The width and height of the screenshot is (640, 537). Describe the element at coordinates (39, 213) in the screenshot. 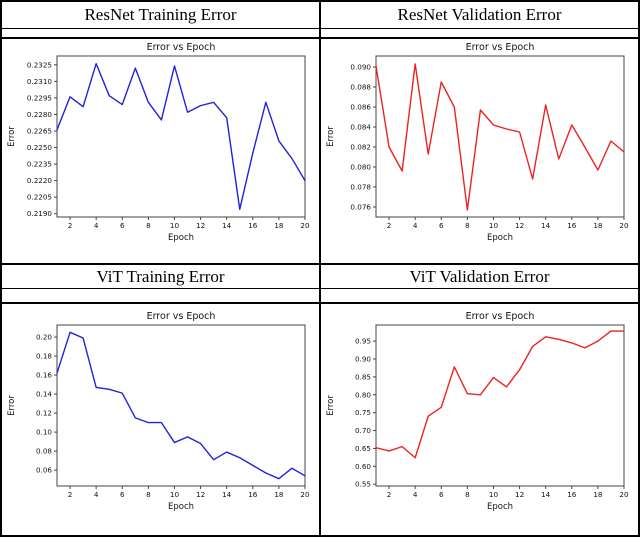

I see `y-tick-label: 0.2190` at that location.